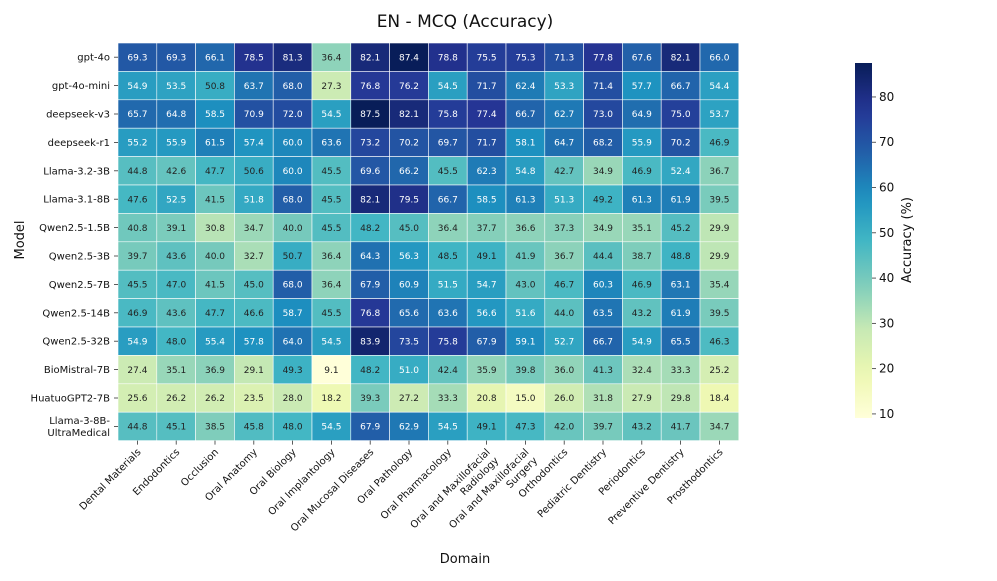 Image resolution: width=997 pixels, height=581 pixels. I want to click on cell-value-label: 67.6, so click(642, 58).